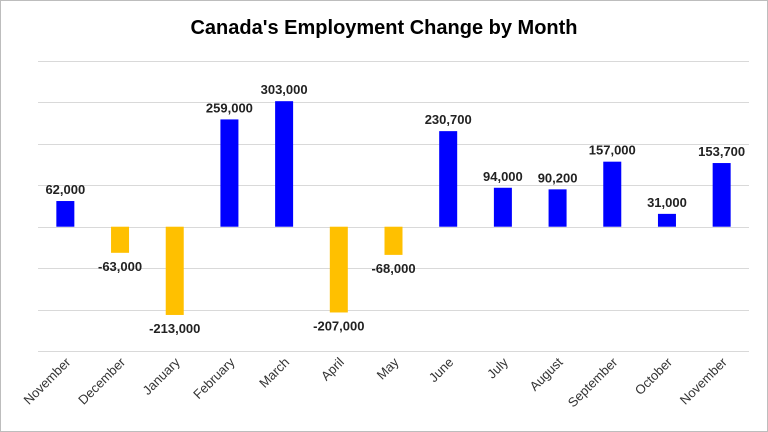 This screenshot has width=768, height=432. I want to click on chart-title: Canada's Employment Change by Month, so click(383, 28).